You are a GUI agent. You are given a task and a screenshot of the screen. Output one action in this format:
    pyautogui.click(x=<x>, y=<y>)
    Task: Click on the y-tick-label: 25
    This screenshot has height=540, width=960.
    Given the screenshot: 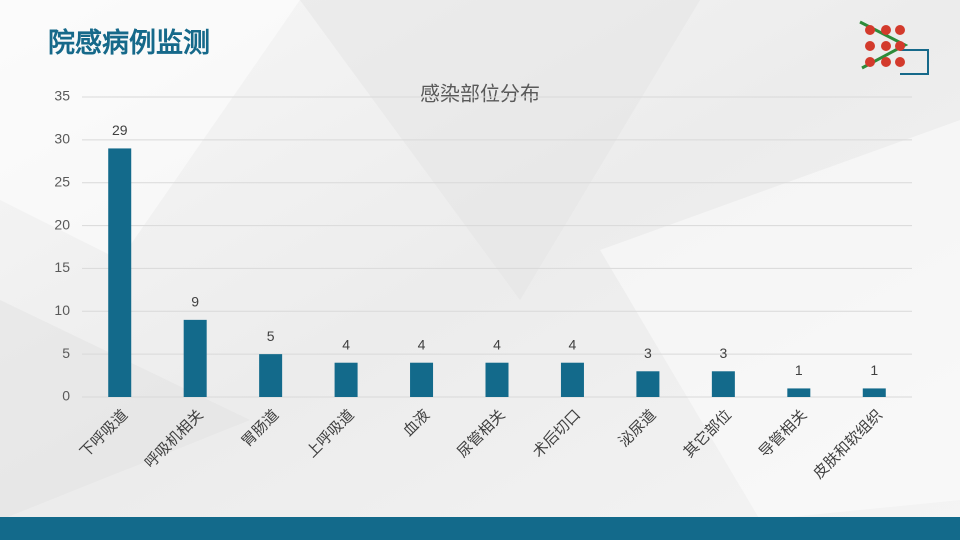 What is the action you would take?
    pyautogui.click(x=62, y=181)
    